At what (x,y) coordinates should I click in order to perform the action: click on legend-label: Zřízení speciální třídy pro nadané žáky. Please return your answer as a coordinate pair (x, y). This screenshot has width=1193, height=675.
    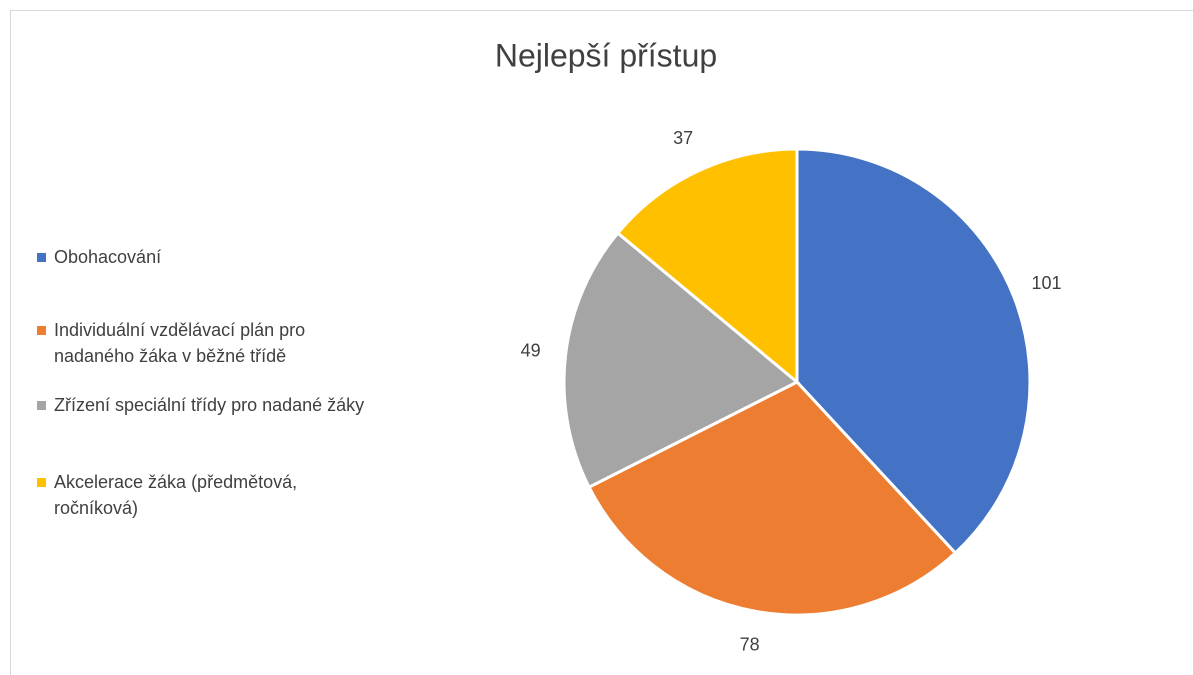
    Looking at the image, I should click on (209, 405).